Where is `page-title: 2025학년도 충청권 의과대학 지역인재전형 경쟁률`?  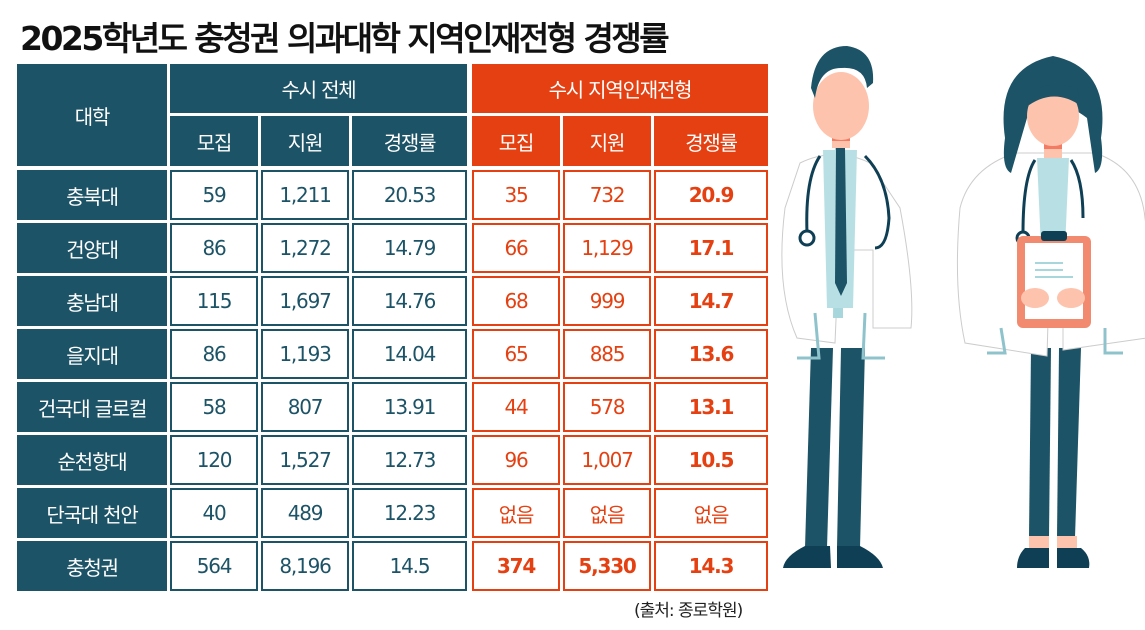 page-title: 2025학년도 충청권 의과대학 지역인재전형 경쟁률 is located at coordinates (345, 38).